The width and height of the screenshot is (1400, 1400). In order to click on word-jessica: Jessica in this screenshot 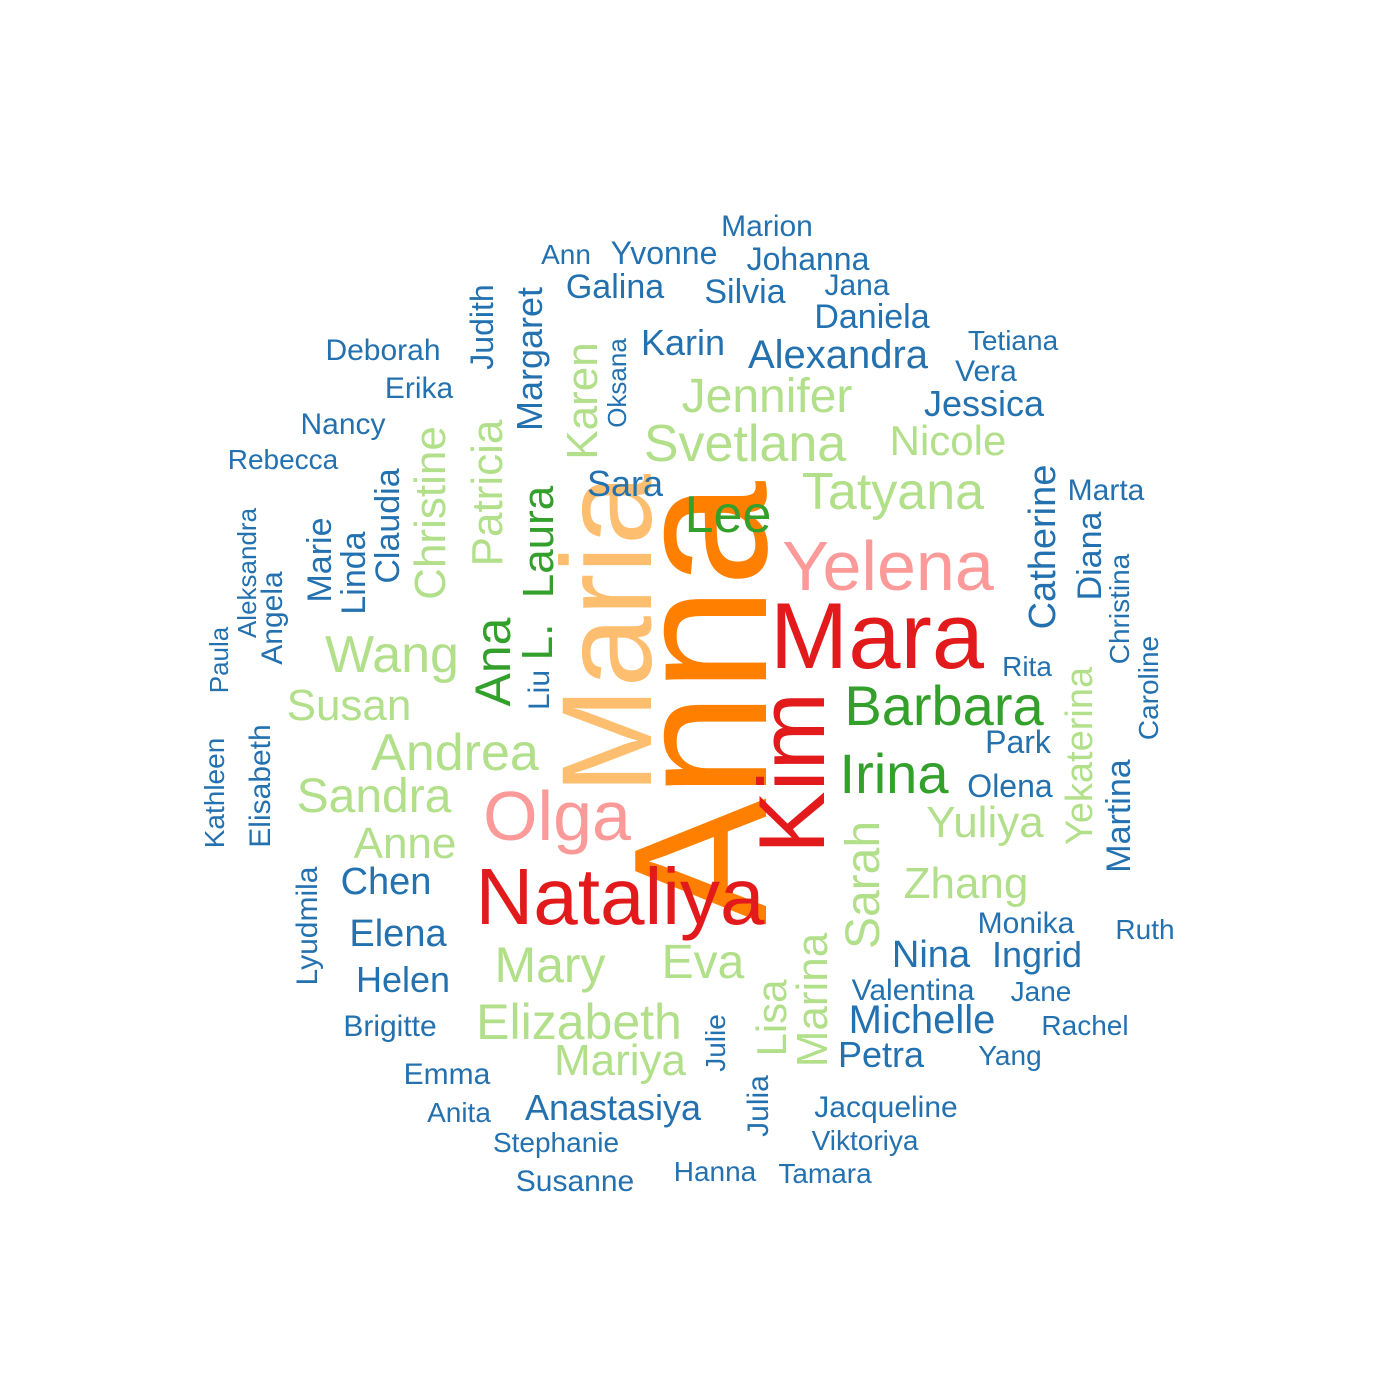, I will do `click(984, 403)`.